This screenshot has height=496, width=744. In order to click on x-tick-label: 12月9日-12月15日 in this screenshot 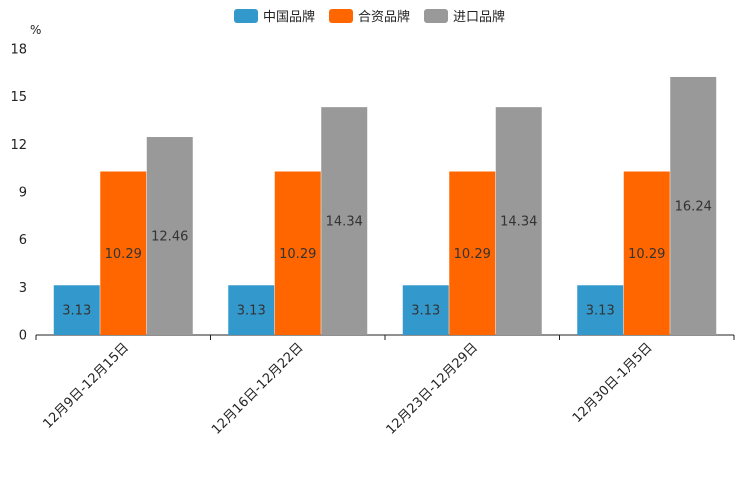, I will do `click(86, 386)`.